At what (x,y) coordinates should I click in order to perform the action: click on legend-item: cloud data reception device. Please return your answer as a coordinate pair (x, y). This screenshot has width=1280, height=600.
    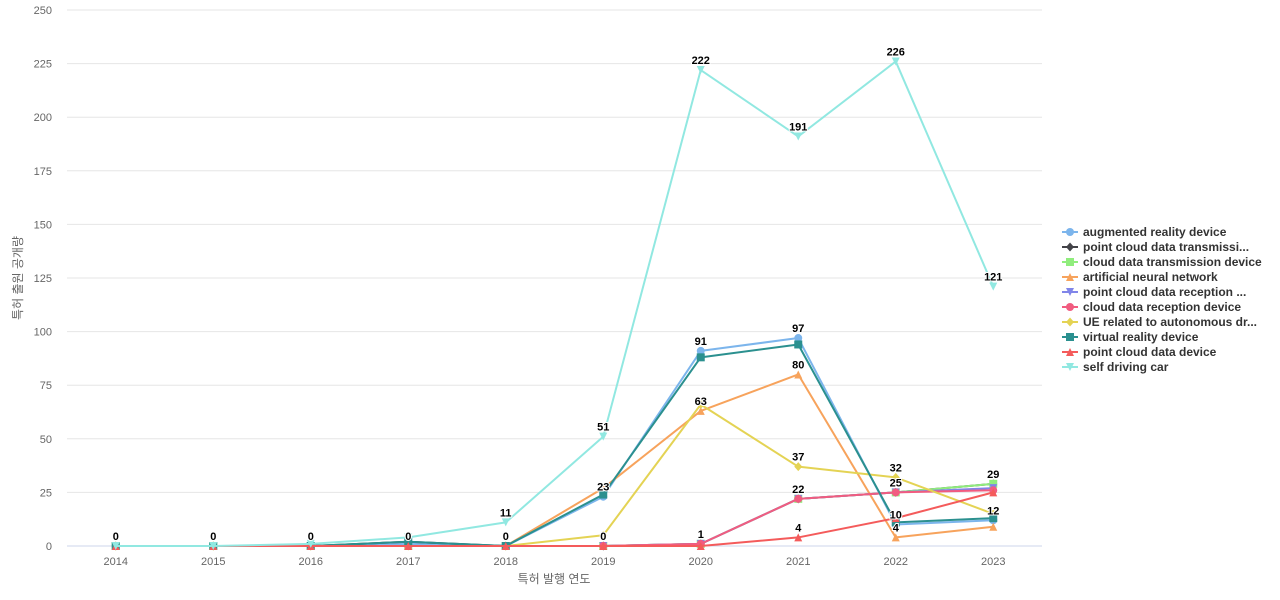
    Looking at the image, I should click on (1162, 306).